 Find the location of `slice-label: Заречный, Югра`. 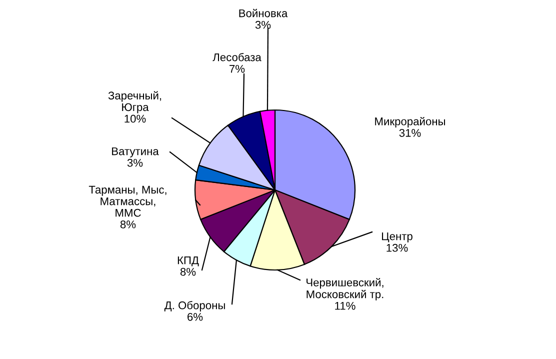

slice-label: Заречный, Югра is located at coordinates (135, 102).